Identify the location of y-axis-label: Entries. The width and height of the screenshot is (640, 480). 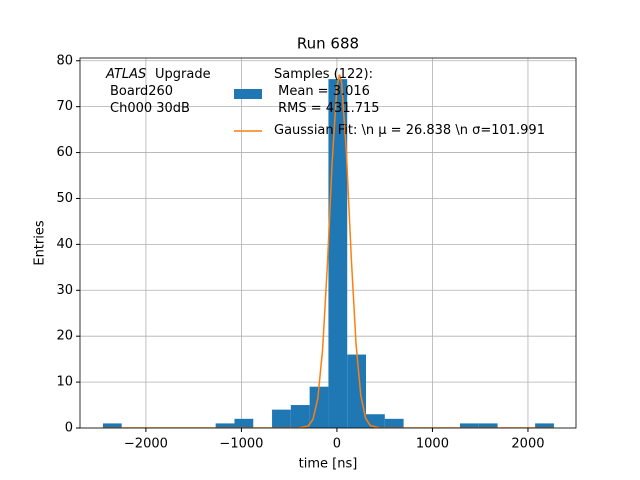
(40, 243).